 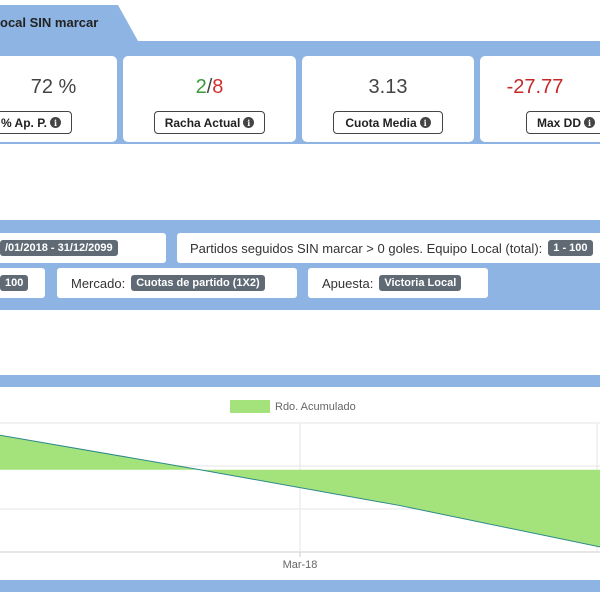 What do you see at coordinates (315, 407) in the screenshot?
I see `legend-label: Rdo. Acumulado` at bounding box center [315, 407].